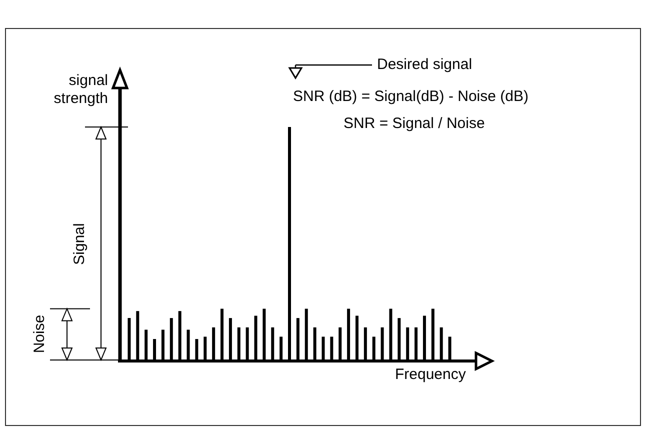  Describe the element at coordinates (40, 334) in the screenshot. I see `text: Noise` at that location.